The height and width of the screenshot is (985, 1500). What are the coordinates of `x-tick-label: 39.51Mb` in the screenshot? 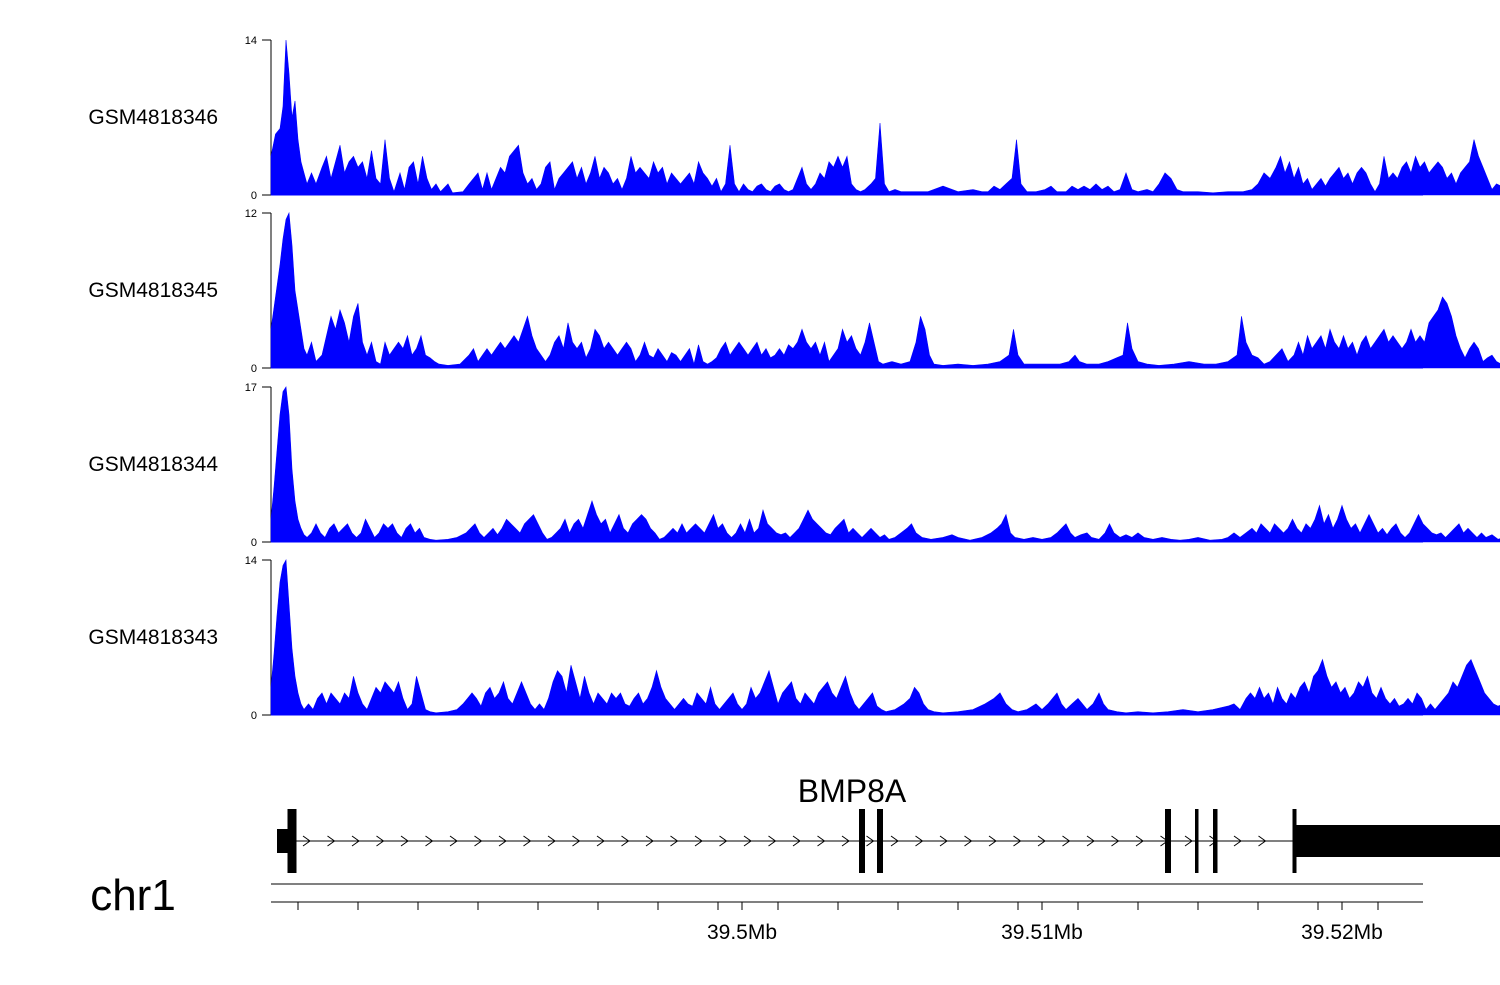 It's located at (1042, 932).